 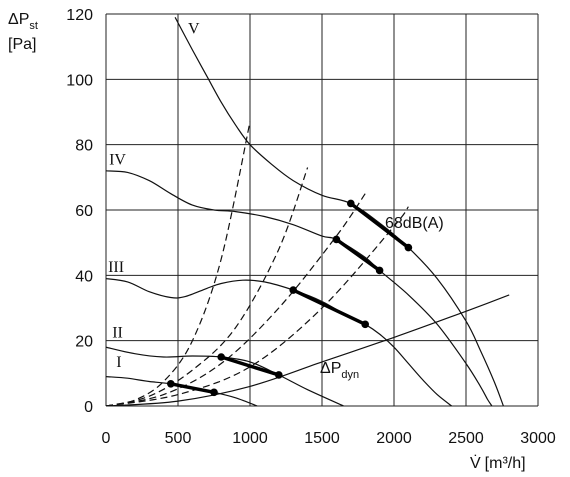 I want to click on x-tick-label: 0, so click(x=106, y=438).